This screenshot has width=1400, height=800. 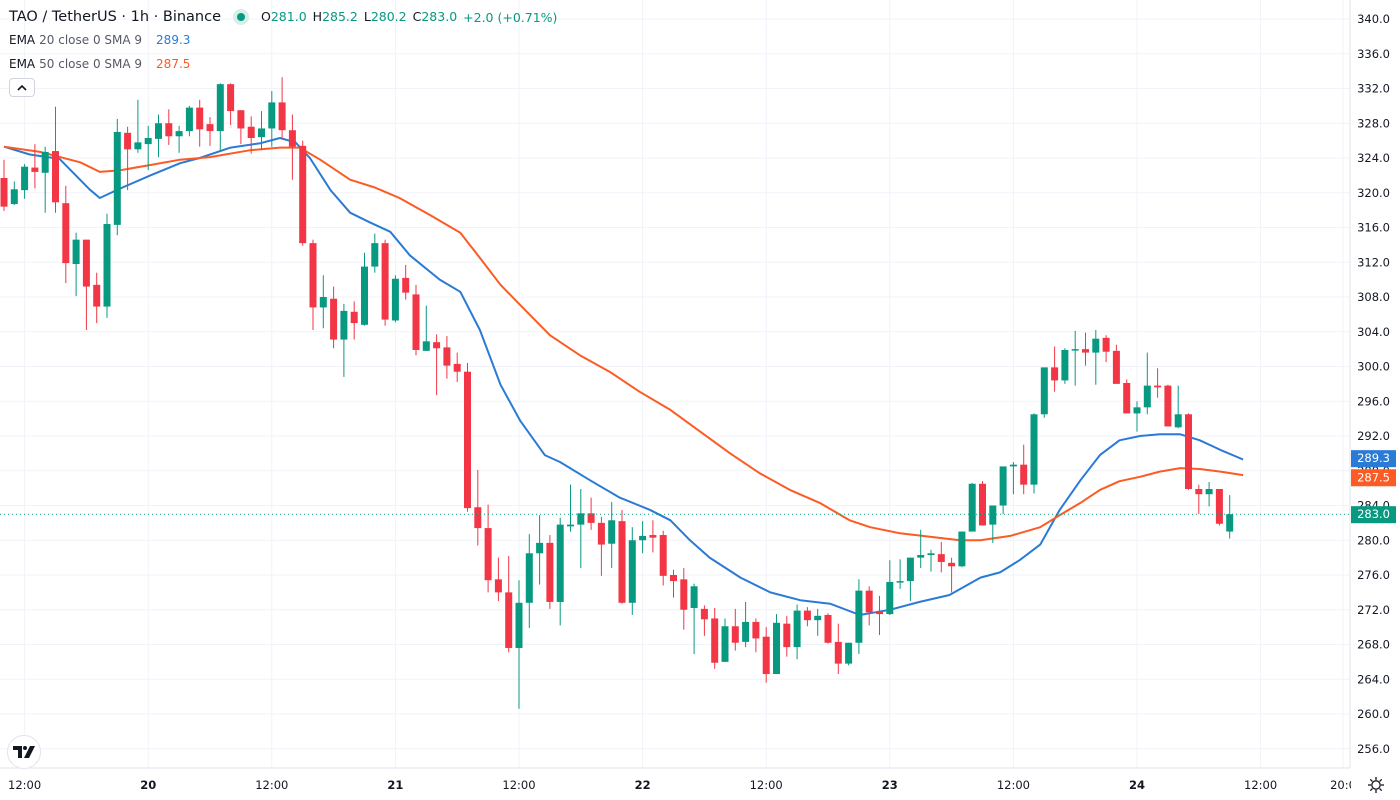 What do you see at coordinates (1373, 478) in the screenshot?
I see `ema50-price-tag-bg` at bounding box center [1373, 478].